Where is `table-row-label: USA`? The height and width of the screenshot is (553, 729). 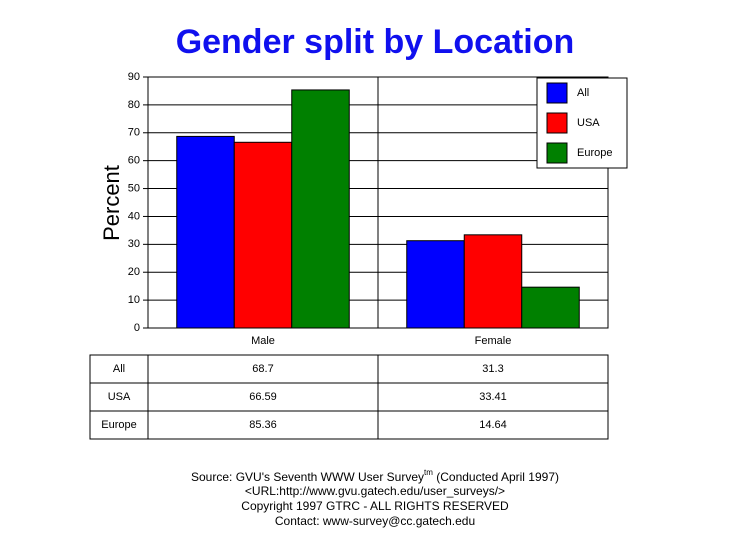 table-row-label: USA is located at coordinates (119, 397).